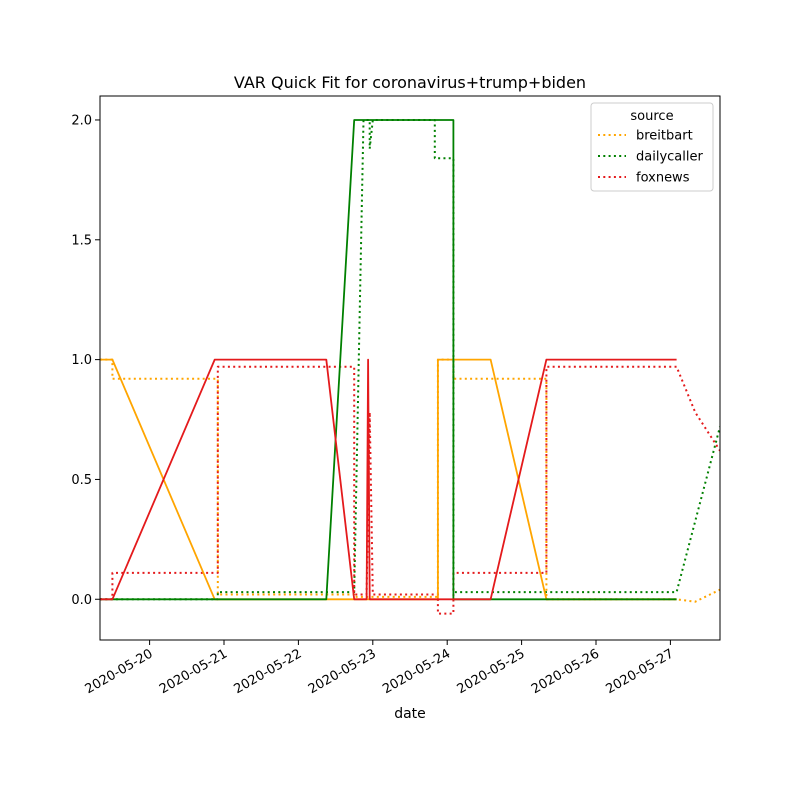 The width and height of the screenshot is (800, 800). I want to click on legend-items: breitbart dailycaller foxnews, so click(650, 157).